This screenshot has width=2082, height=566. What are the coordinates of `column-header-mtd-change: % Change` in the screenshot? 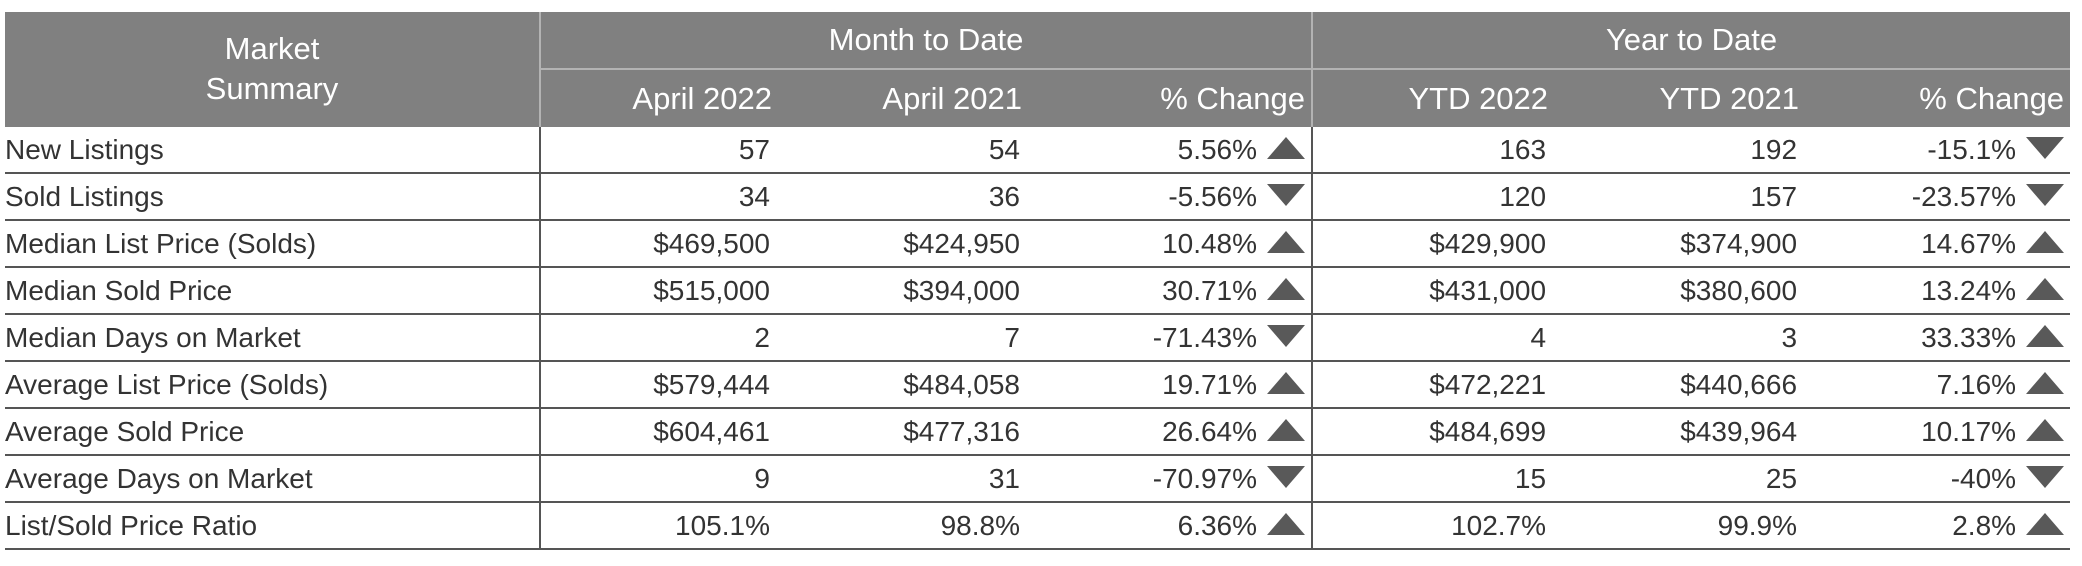 It's located at (1176, 98).